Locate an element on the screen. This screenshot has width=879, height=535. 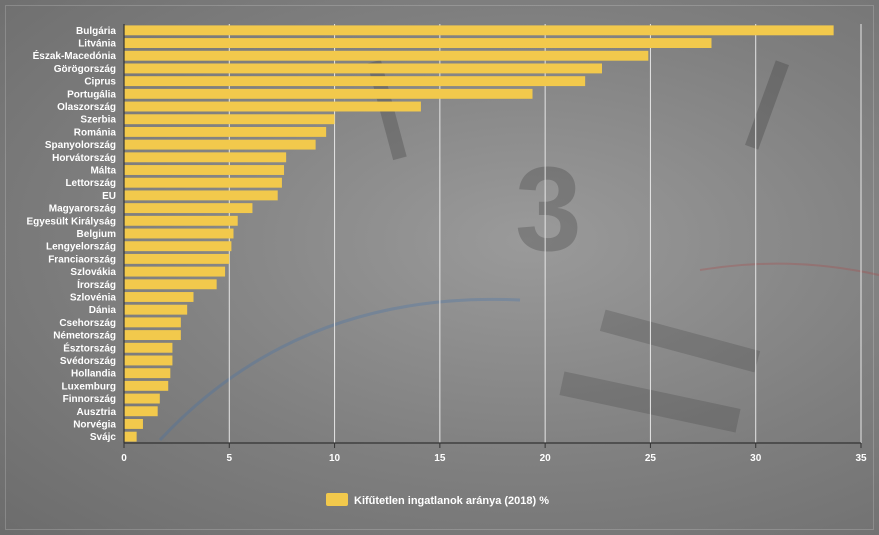
legend-label: Kifűtetlen ingatlanok aránya (2018) % is located at coordinates (451, 501).